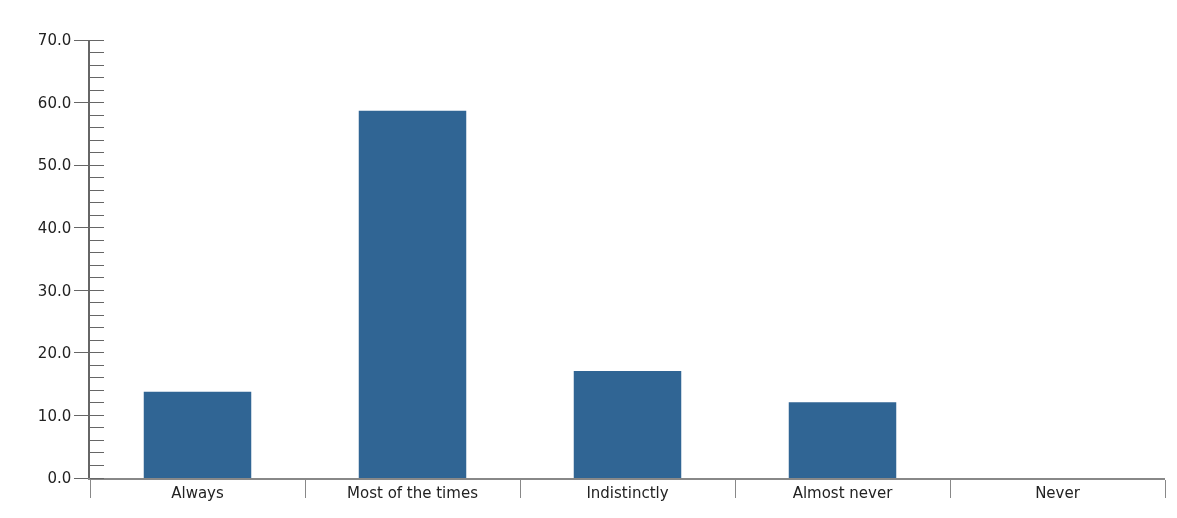 This screenshot has width=1177, height=518. I want to click on y-tick-label: 40.0, so click(54, 227).